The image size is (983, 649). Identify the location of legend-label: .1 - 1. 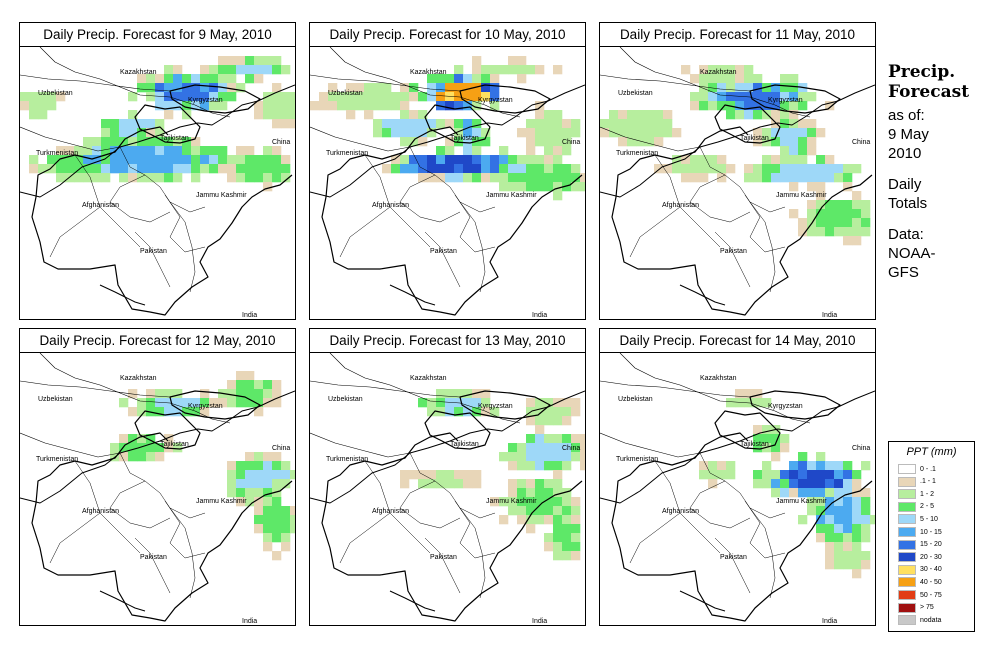
(928, 482).